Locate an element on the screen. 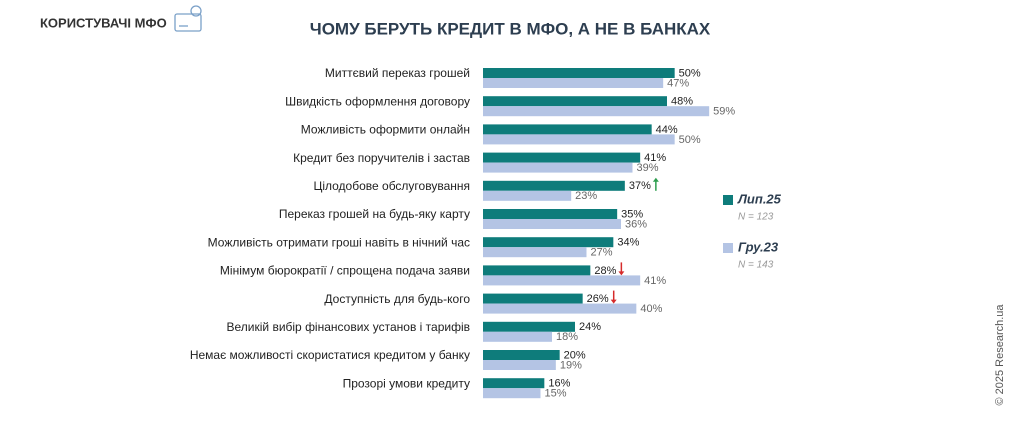 The image size is (1024, 421). category-label: Кредит без поручителів і застав is located at coordinates (381, 158).